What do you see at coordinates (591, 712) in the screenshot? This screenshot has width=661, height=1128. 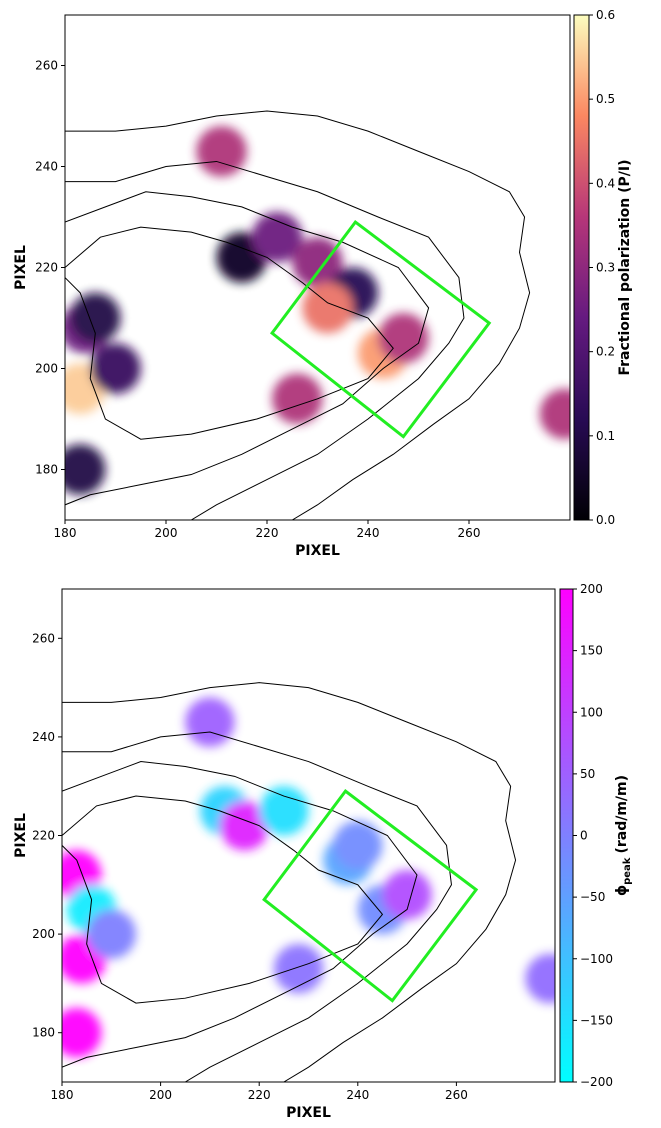 I see `colorbar-tick-label: 100` at bounding box center [591, 712].